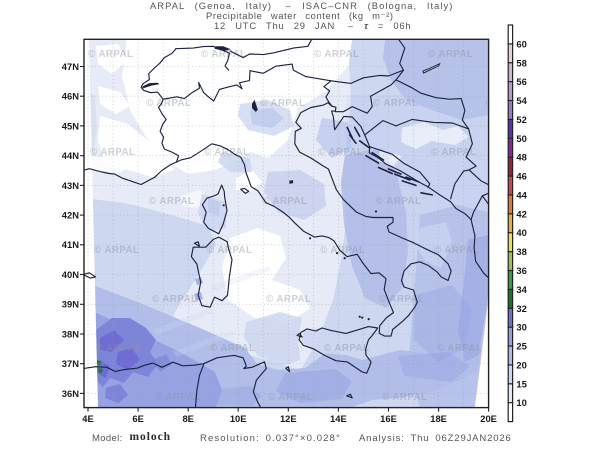 The image size is (600, 450). What do you see at coordinates (70, 185) in the screenshot?
I see `svg-text: 43N` at bounding box center [70, 185].